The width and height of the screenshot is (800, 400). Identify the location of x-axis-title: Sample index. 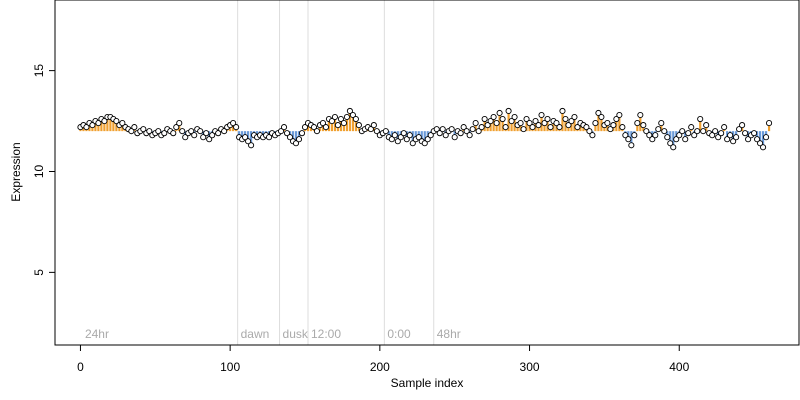
(427, 383).